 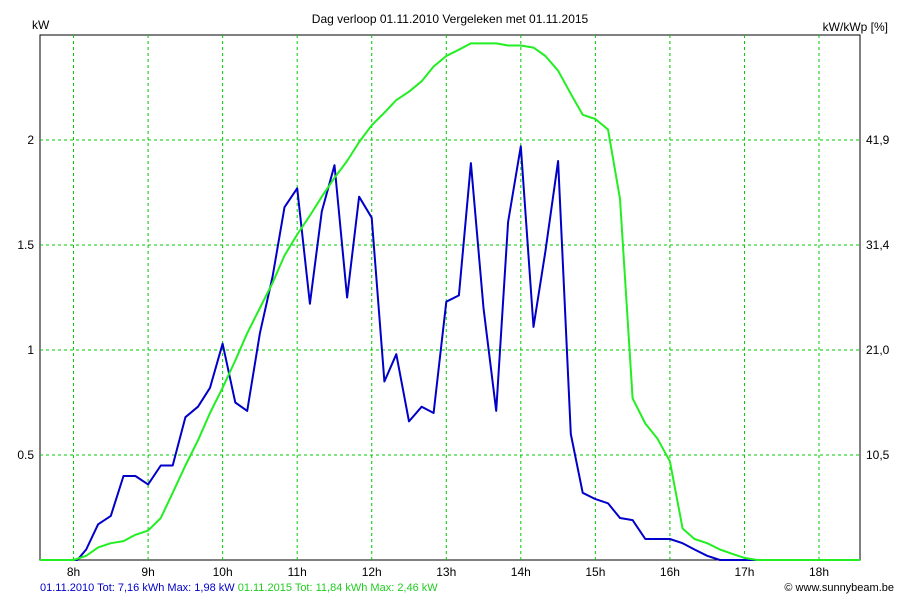 I want to click on x-tick-label: 14h, so click(x=521, y=572).